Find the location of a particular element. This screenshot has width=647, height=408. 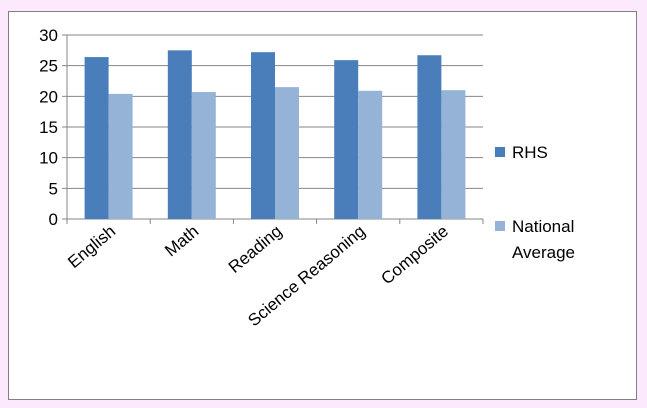

bar-national-average-reading is located at coordinates (287, 153).